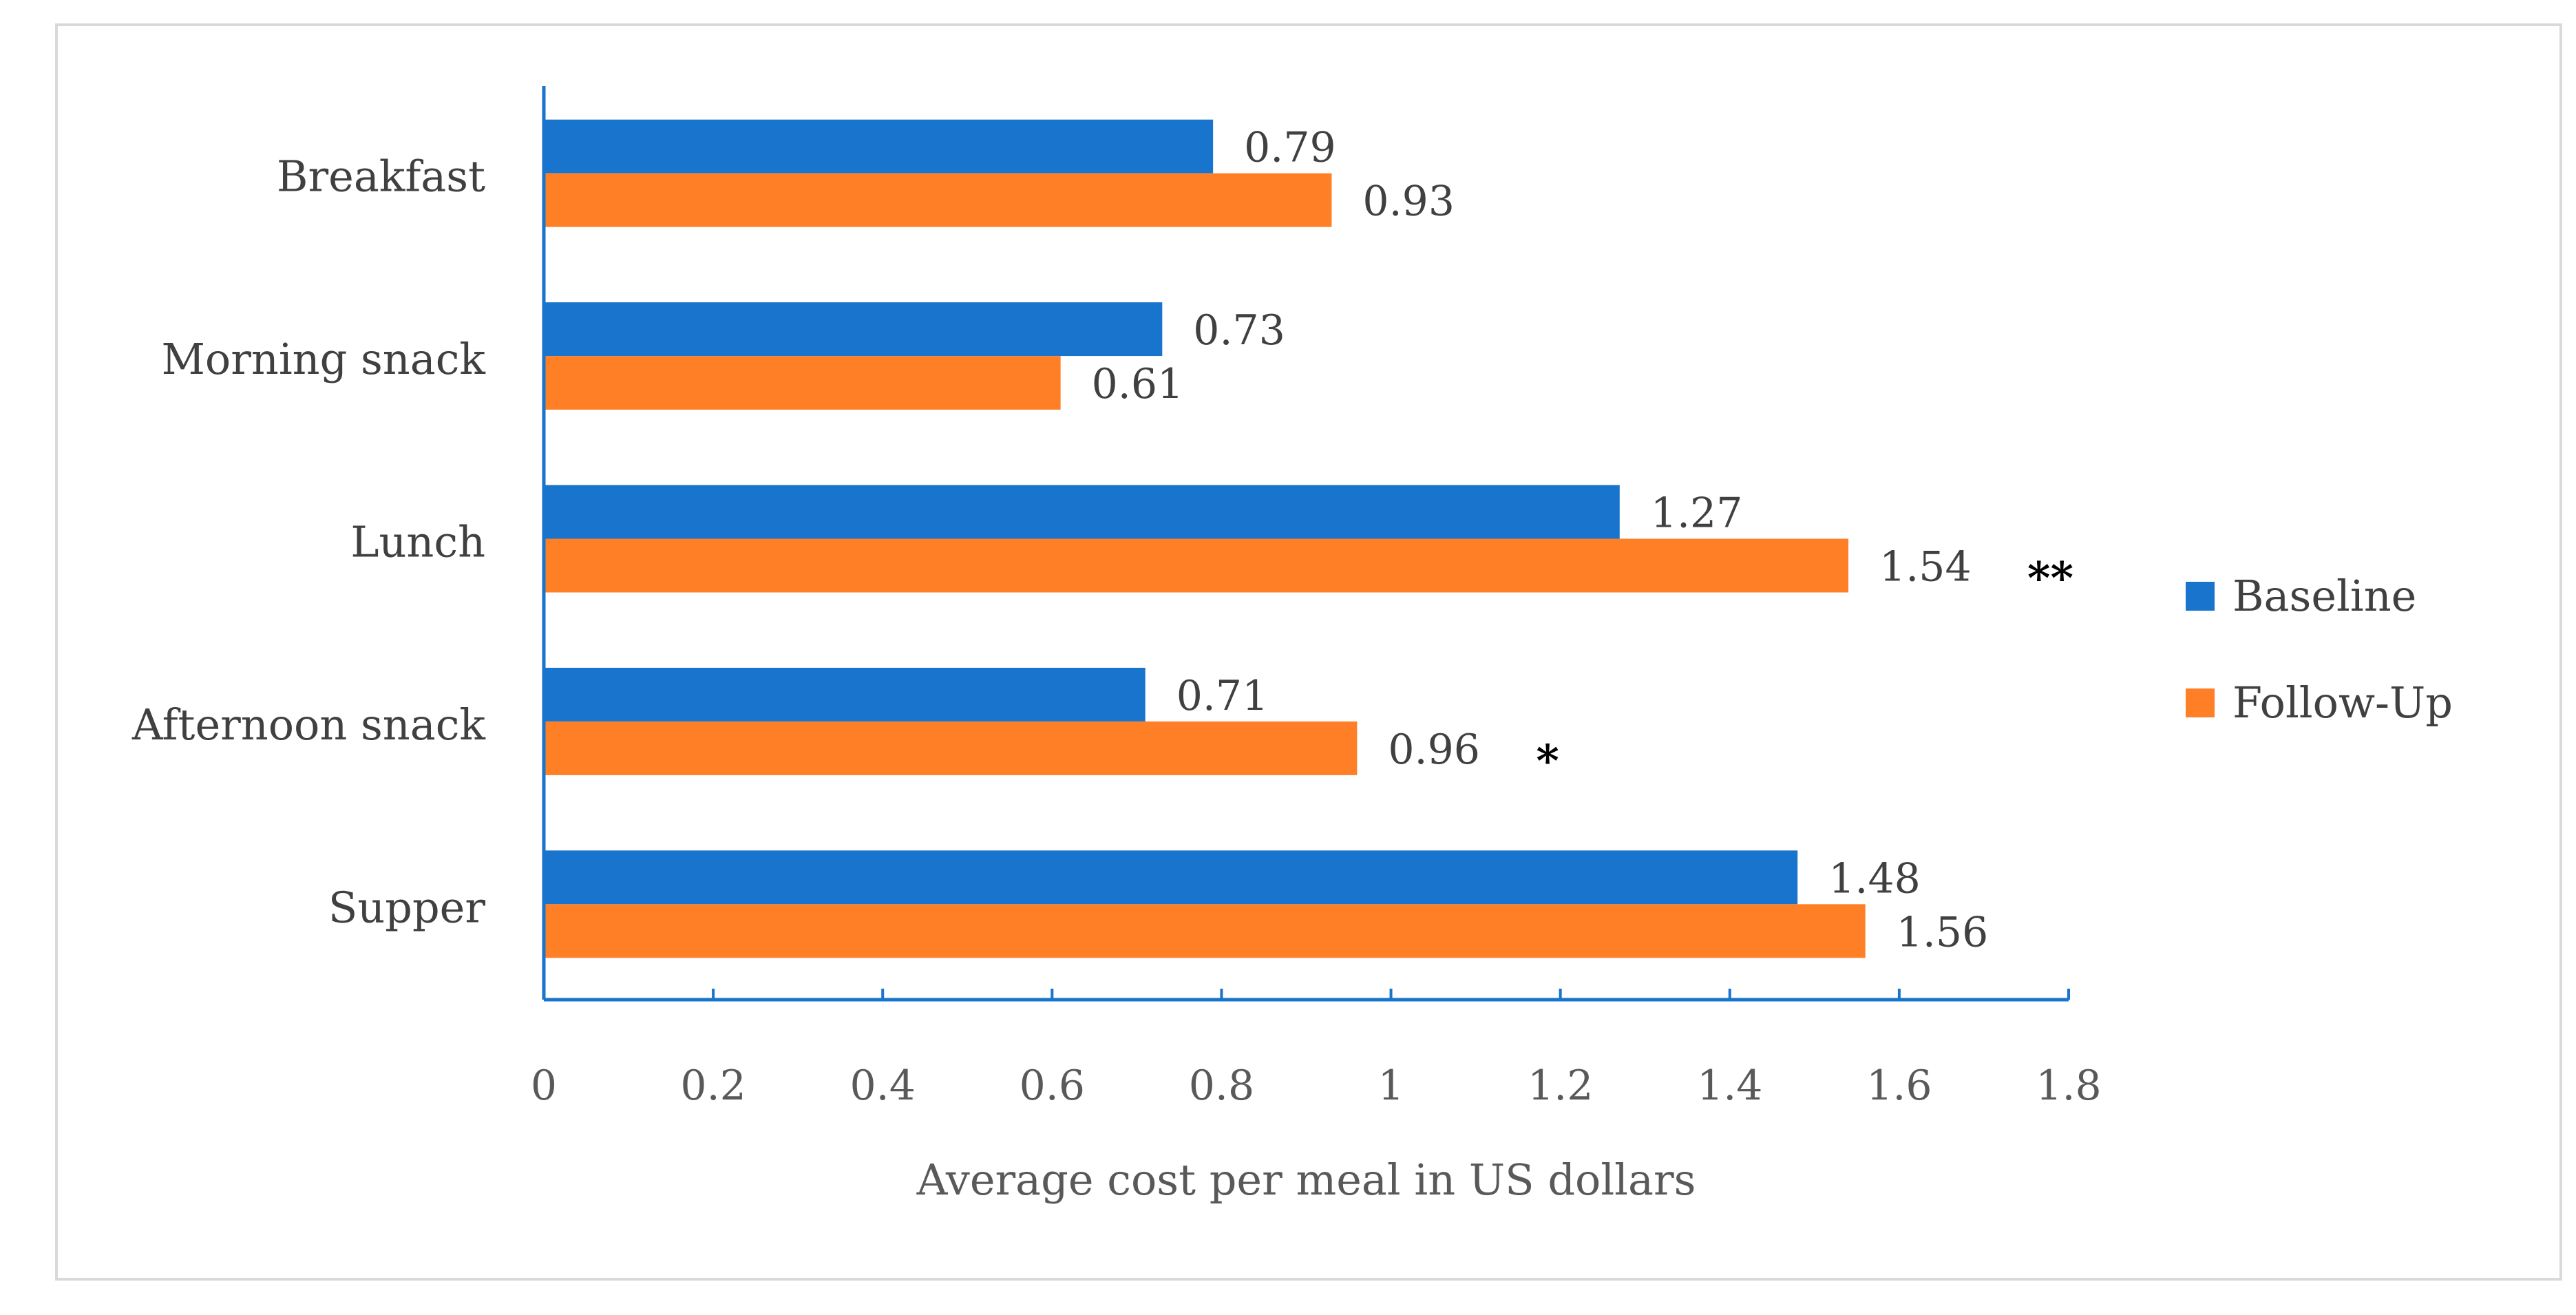  Describe the element at coordinates (883, 1086) in the screenshot. I see `x-tick-label: 0.4` at that location.